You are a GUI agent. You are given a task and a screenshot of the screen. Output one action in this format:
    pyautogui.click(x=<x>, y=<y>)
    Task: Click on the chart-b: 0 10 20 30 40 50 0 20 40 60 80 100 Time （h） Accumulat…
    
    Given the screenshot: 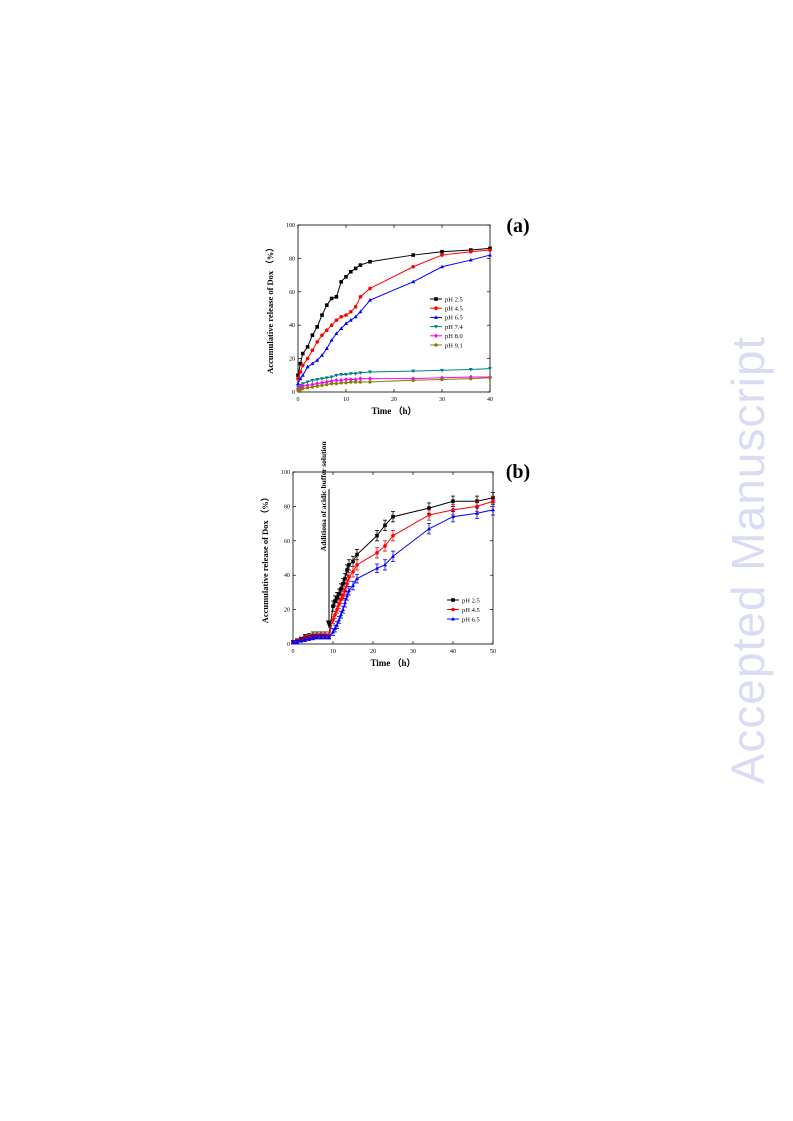 What is the action you would take?
    pyautogui.click(x=395, y=554)
    